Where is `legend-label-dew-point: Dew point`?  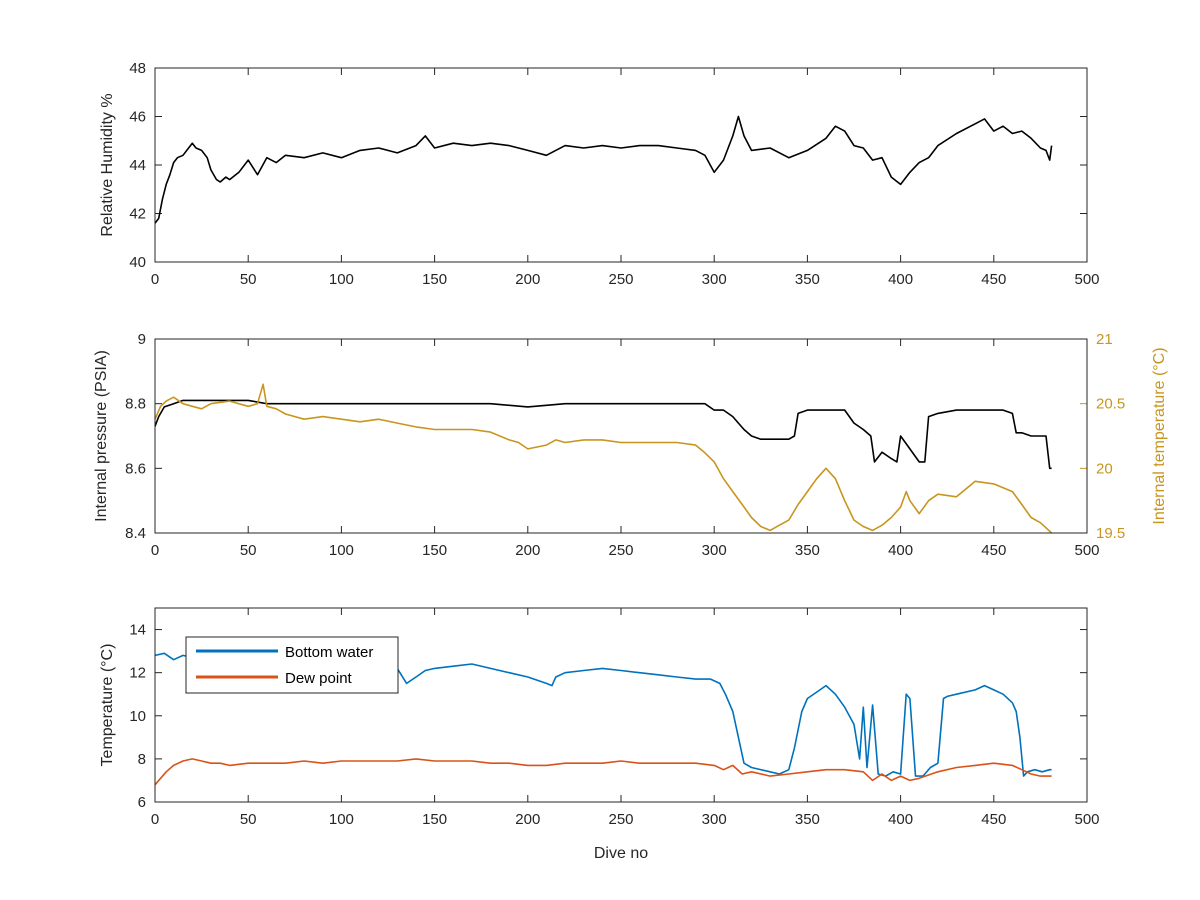 legend-label-dew-point: Dew point is located at coordinates (319, 678).